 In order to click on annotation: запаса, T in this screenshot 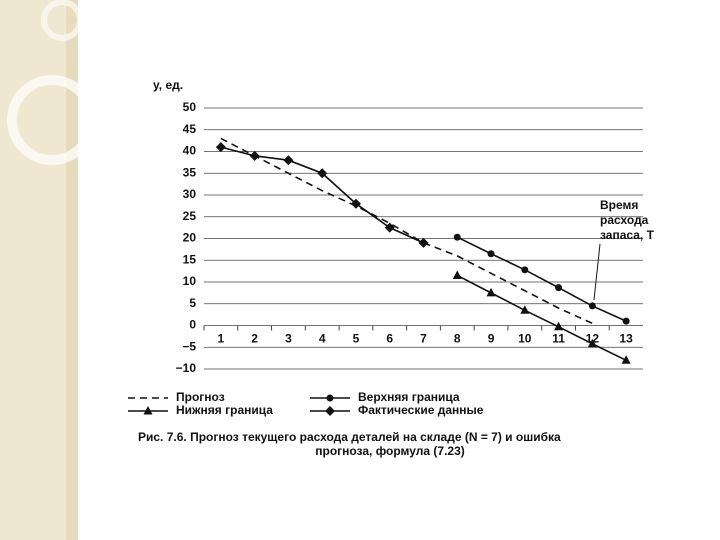, I will do `click(627, 235)`.